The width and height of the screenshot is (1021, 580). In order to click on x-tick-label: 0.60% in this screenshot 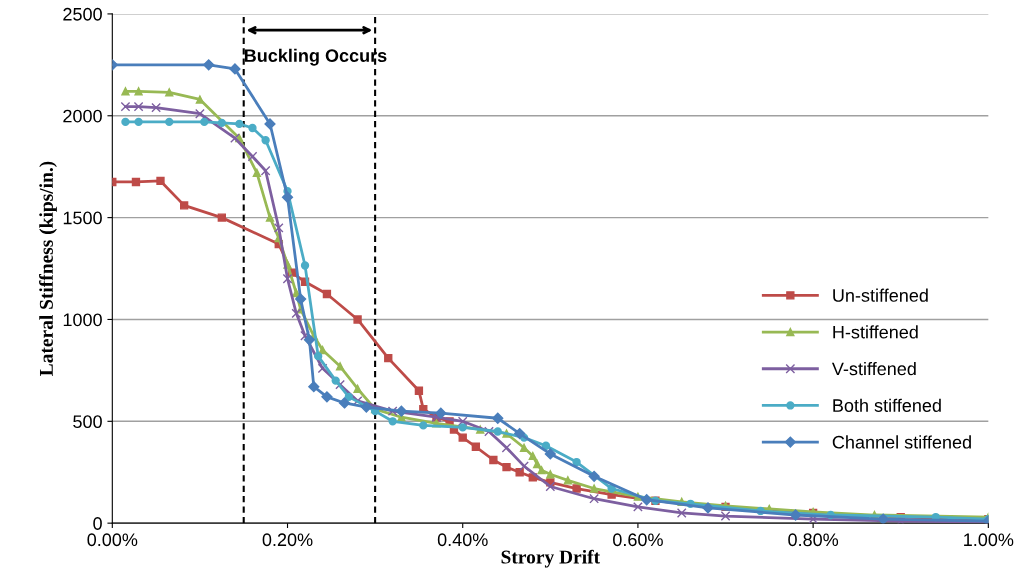, I will do `click(638, 540)`.